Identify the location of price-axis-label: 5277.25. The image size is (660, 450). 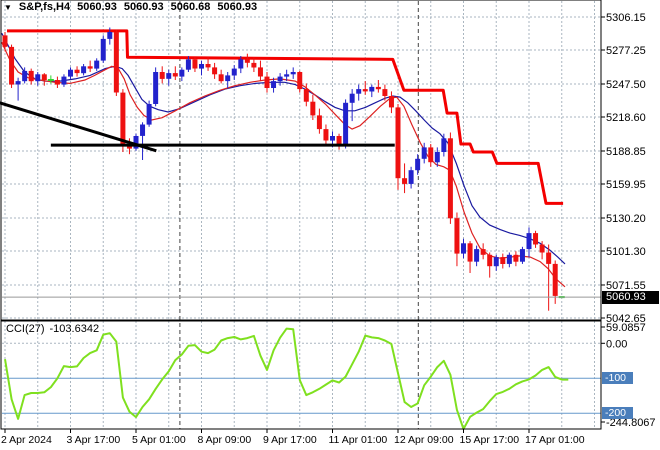
(626, 51).